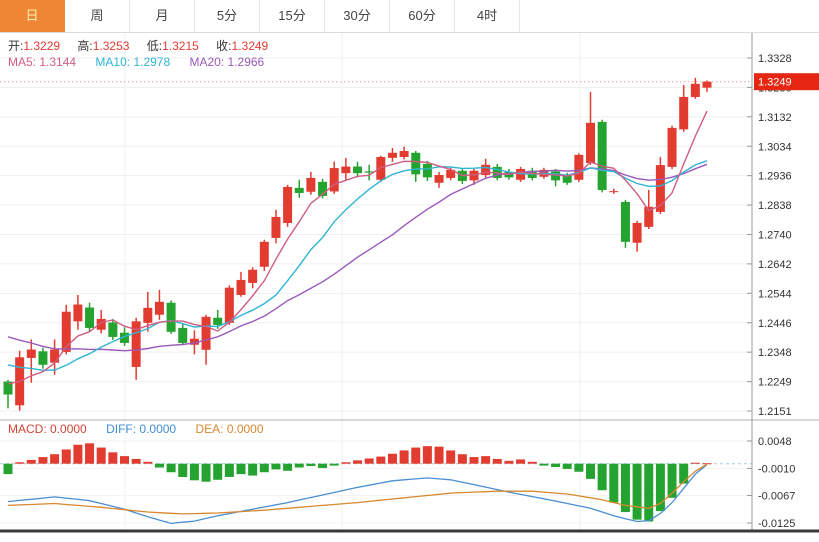 This screenshot has width=819, height=542. I want to click on price-axis-label: 1.2151, so click(775, 412).